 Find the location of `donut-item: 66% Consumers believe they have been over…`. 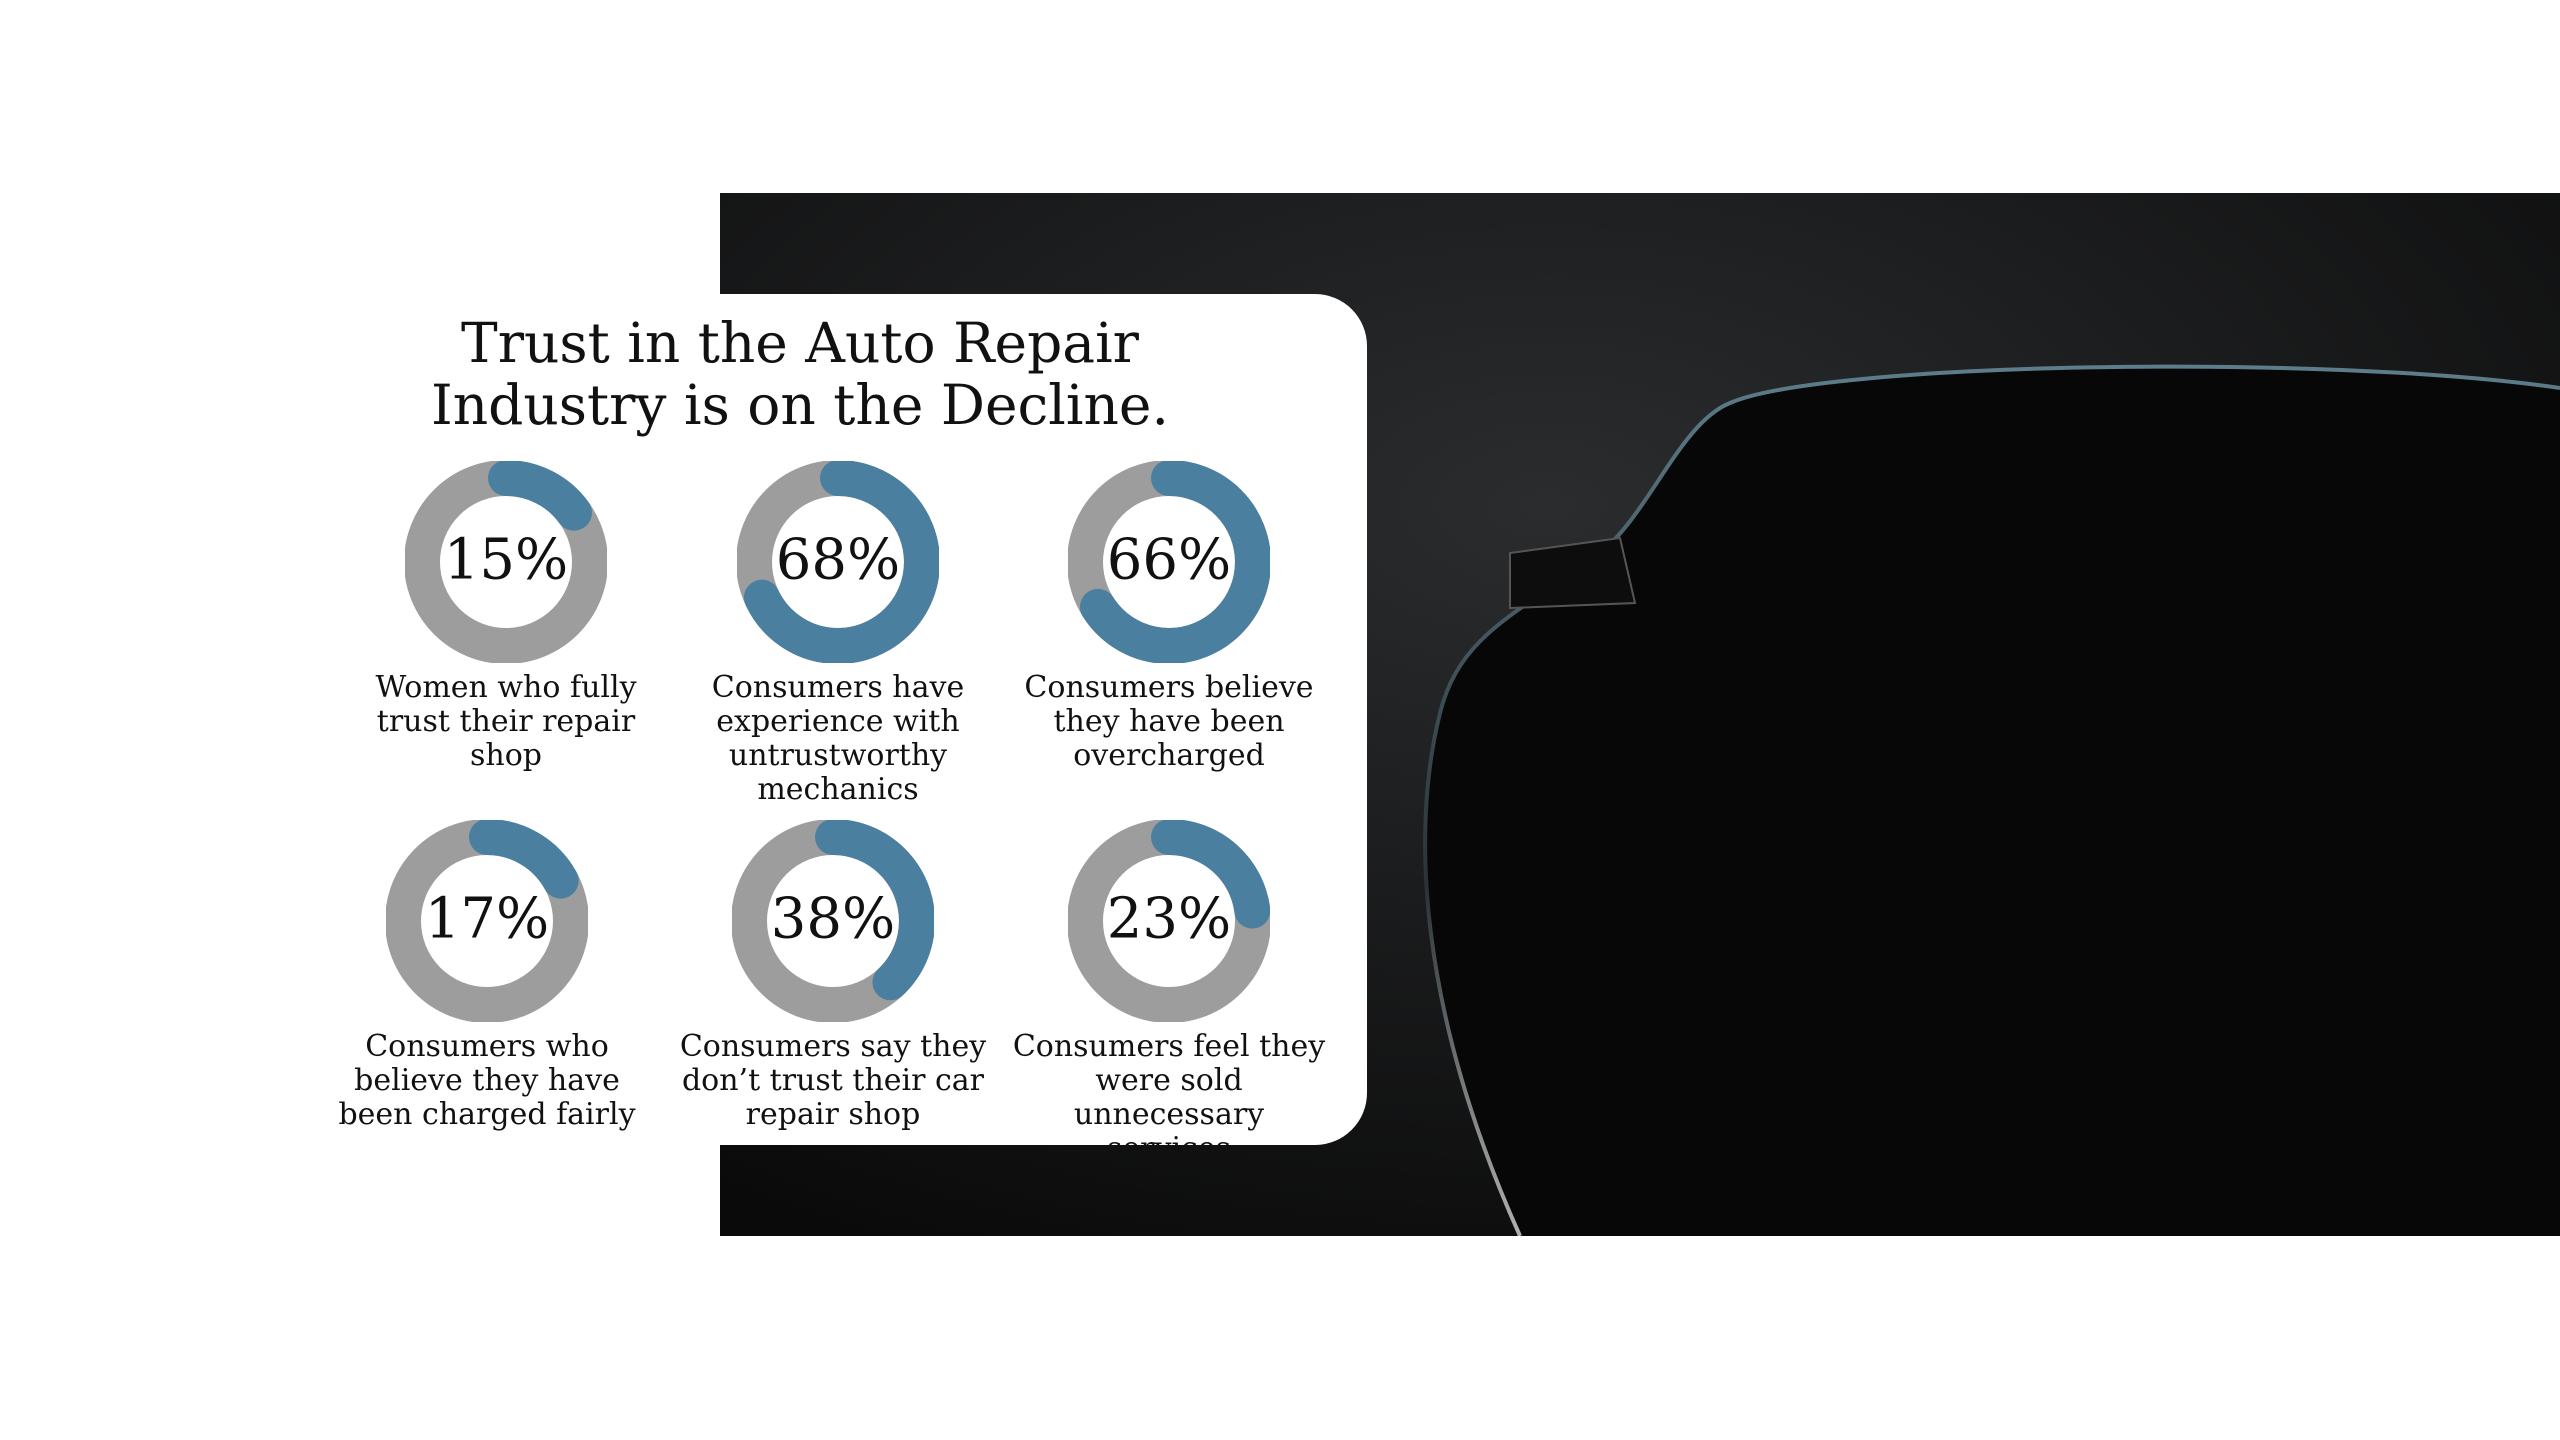

donut-item: 66% Consumers believe they have been over… is located at coordinates (1169, 617).